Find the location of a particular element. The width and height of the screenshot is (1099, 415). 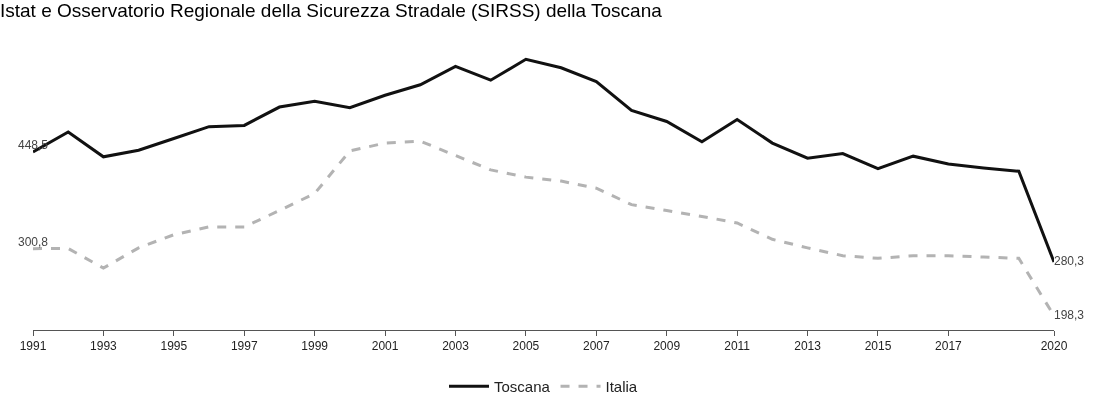

data-label: 198,3 is located at coordinates (1069, 314).